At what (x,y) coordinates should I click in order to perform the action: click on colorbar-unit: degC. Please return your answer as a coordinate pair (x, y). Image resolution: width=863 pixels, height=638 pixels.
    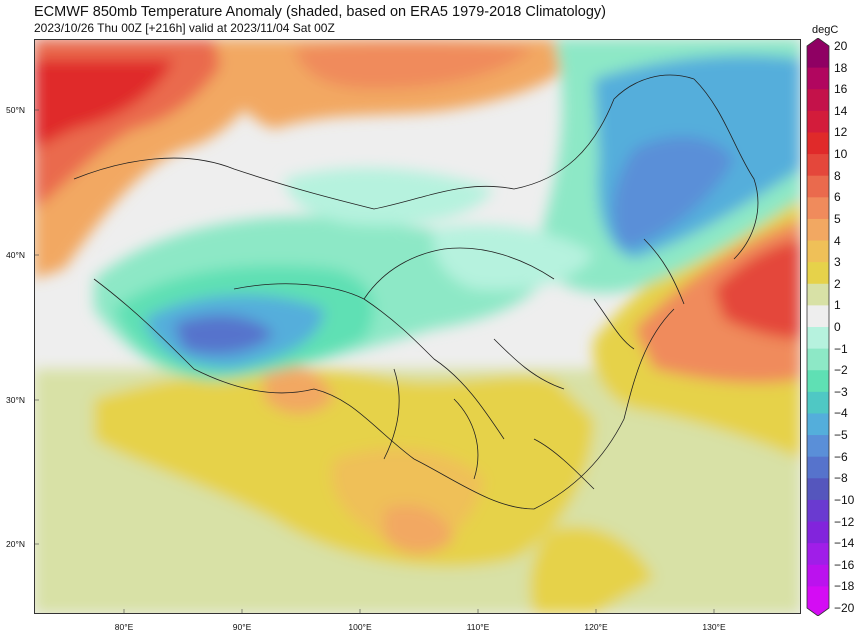
    Looking at the image, I should click on (825, 30).